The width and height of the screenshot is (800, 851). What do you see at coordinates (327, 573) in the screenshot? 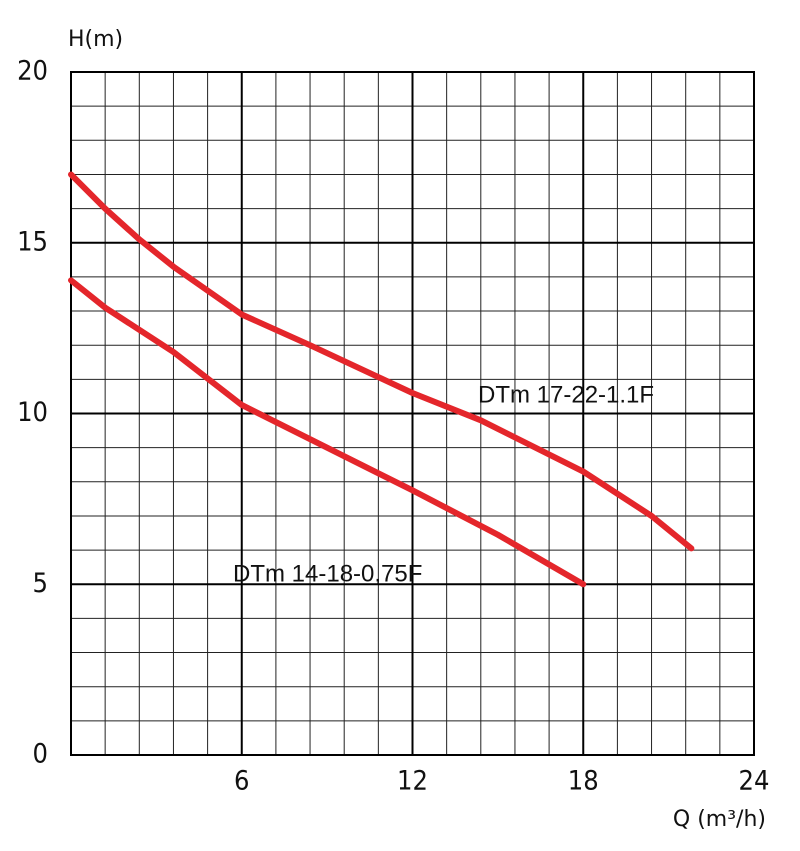
I see `series-label: DTm 14-18-0,75F` at bounding box center [327, 573].